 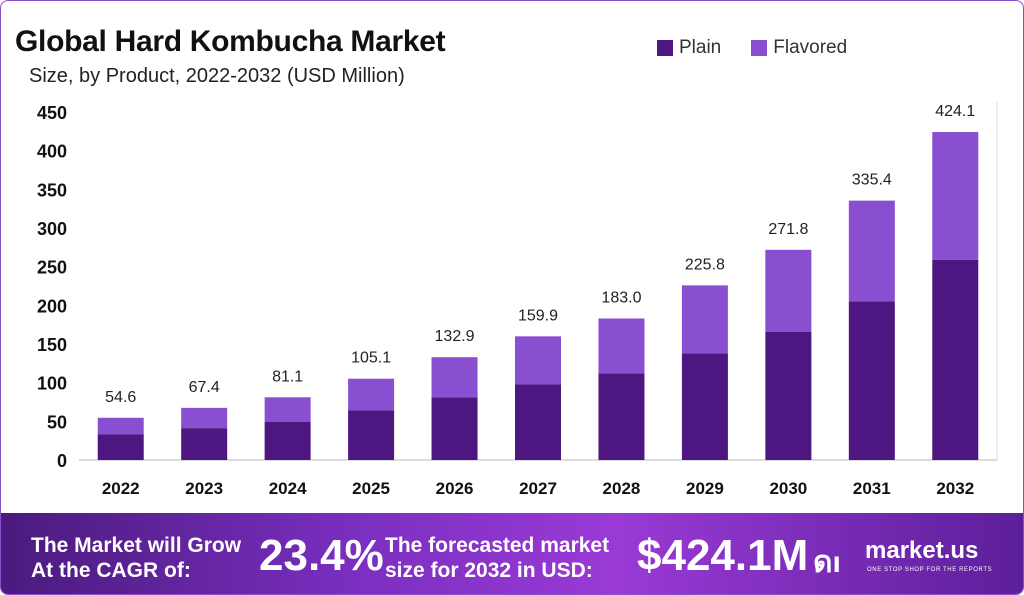 I want to click on brand-tagline: ONE STOP SHOP FOR THE REPORTS, so click(x=930, y=570).